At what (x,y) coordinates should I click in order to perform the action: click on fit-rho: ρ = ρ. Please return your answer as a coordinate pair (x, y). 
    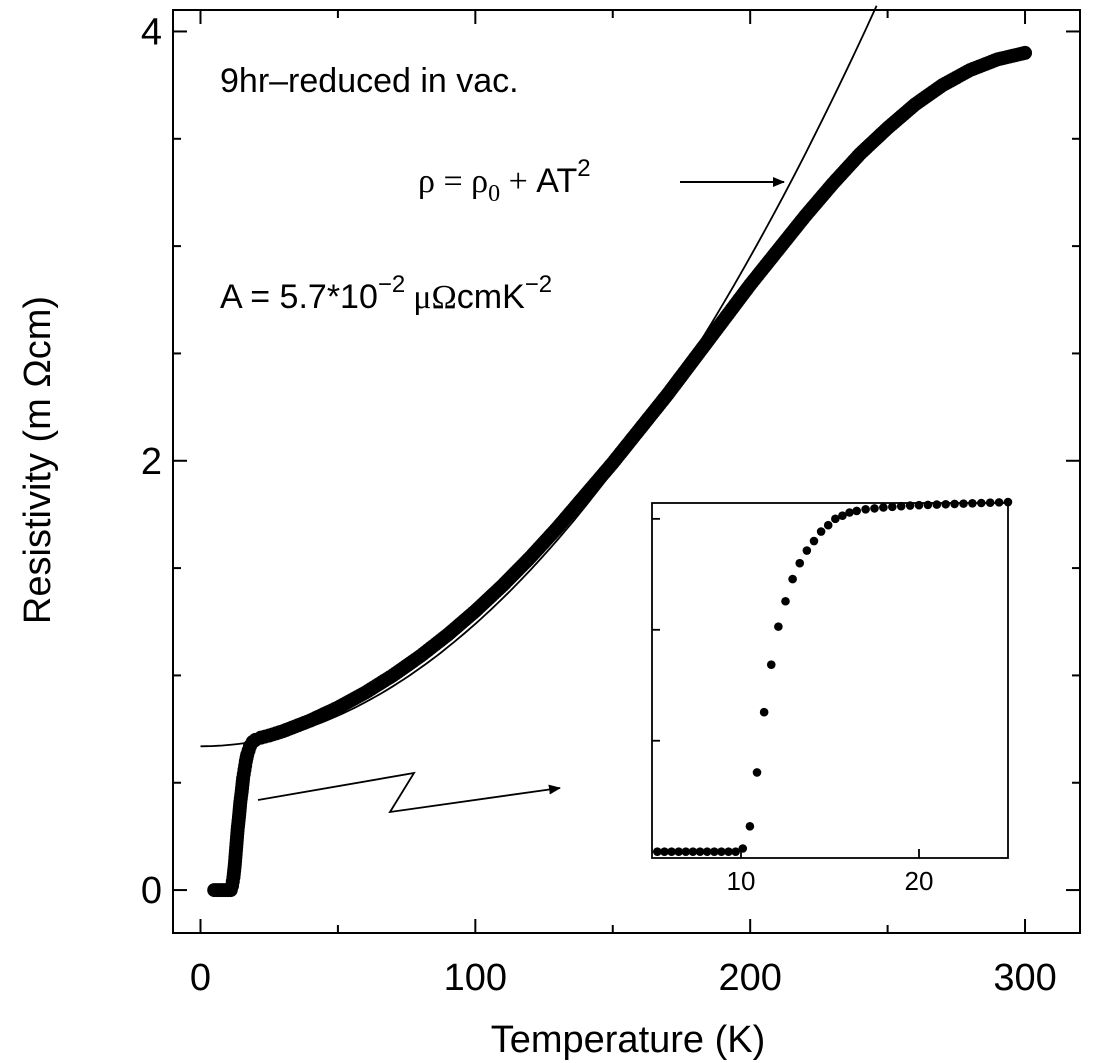
    Looking at the image, I should click on (453, 181).